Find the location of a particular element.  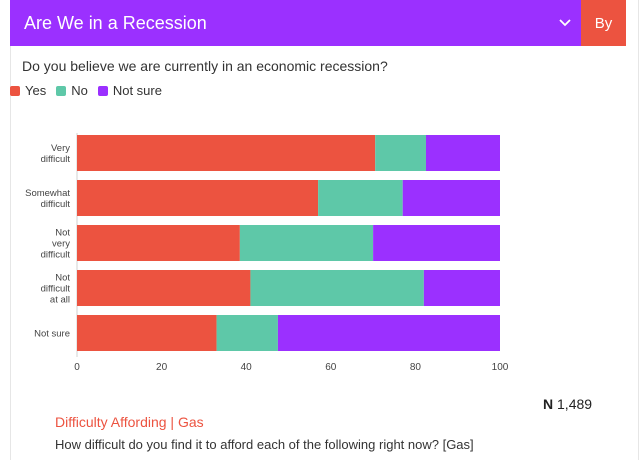

legend-label-no: No is located at coordinates (79, 90).